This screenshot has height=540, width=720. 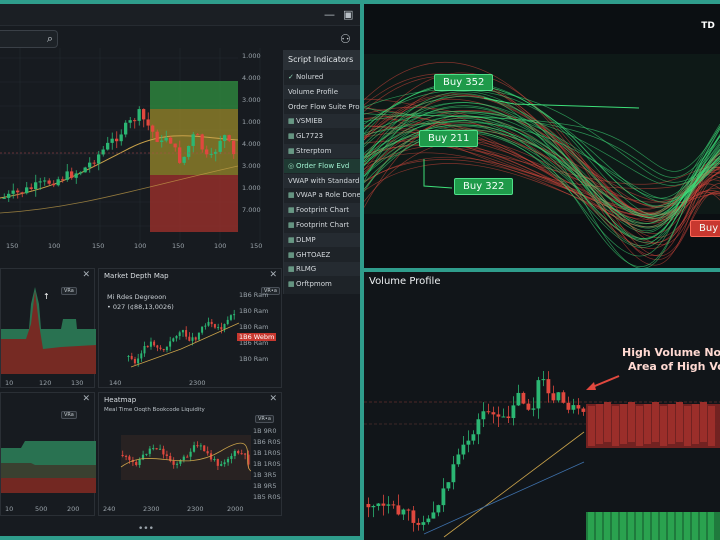 What do you see at coordinates (322, 180) in the screenshot?
I see `indicator-item: VWAP with Standard` at bounding box center [322, 180].